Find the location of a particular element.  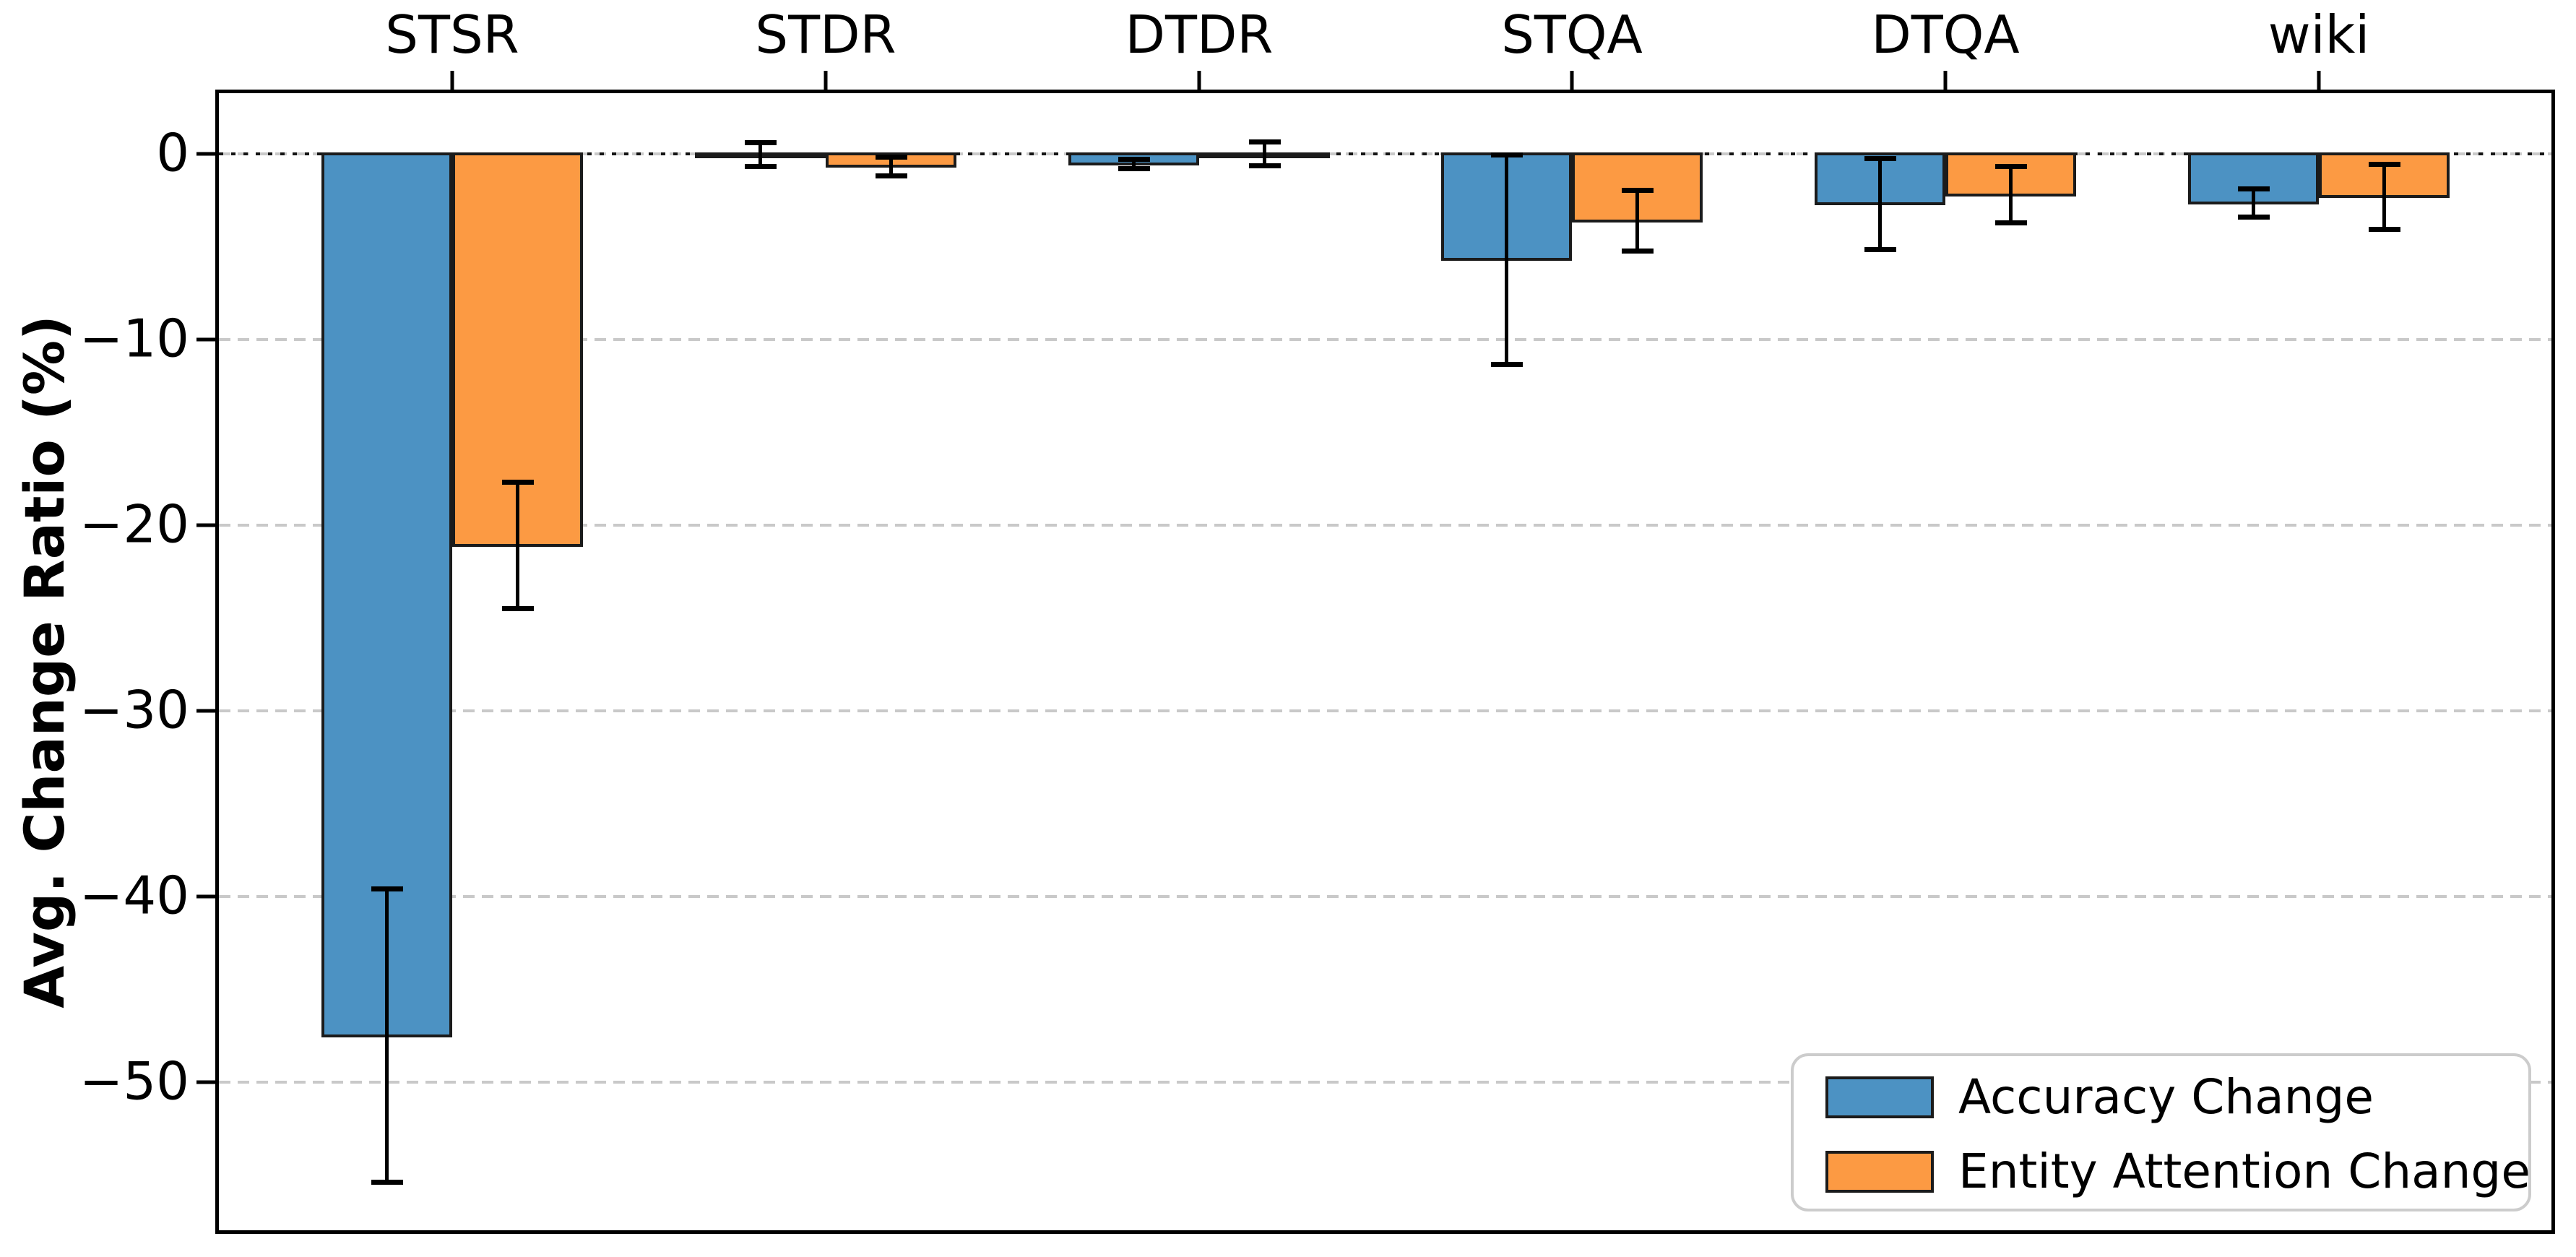

errorbar-cap-lower-accuracy-change-dtdr is located at coordinates (1134, 169).